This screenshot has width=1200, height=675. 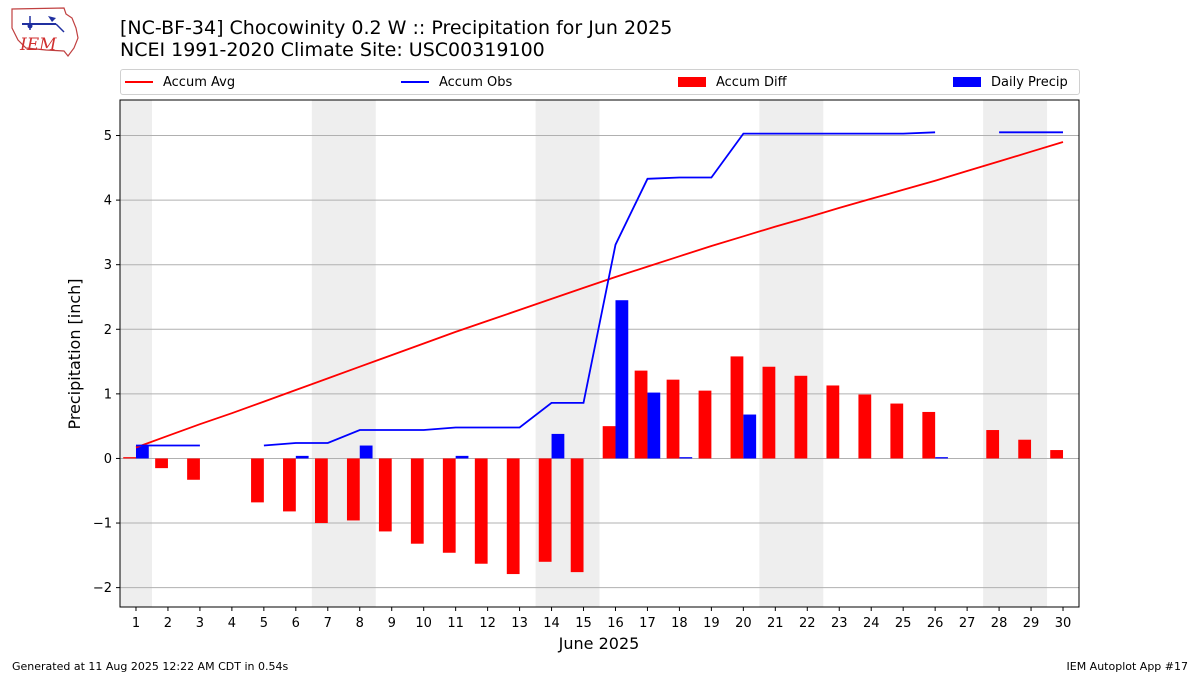 What do you see at coordinates (392, 623) in the screenshot?
I see `x-tick-label-9: 9` at bounding box center [392, 623].